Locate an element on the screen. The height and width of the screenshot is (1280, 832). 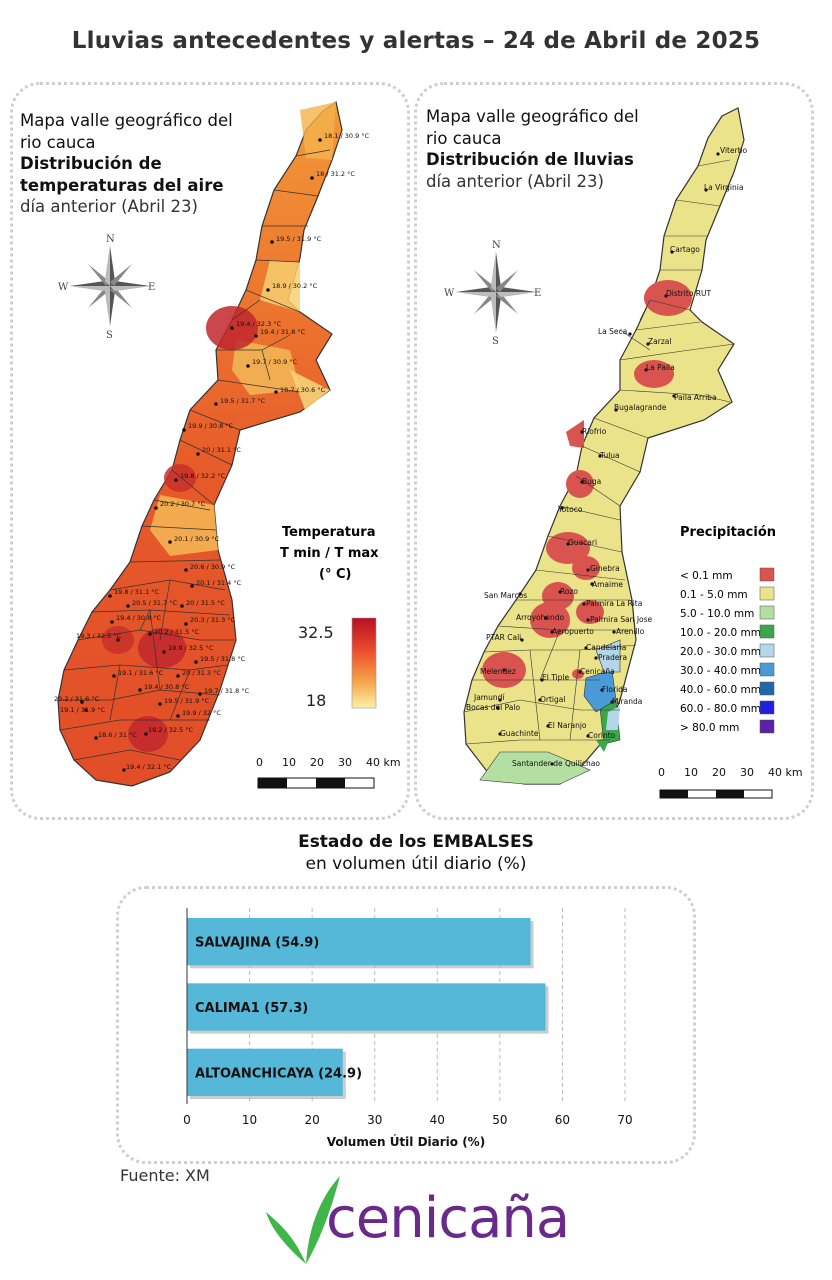
town-label: Palmira San Jose is located at coordinates (621, 619).